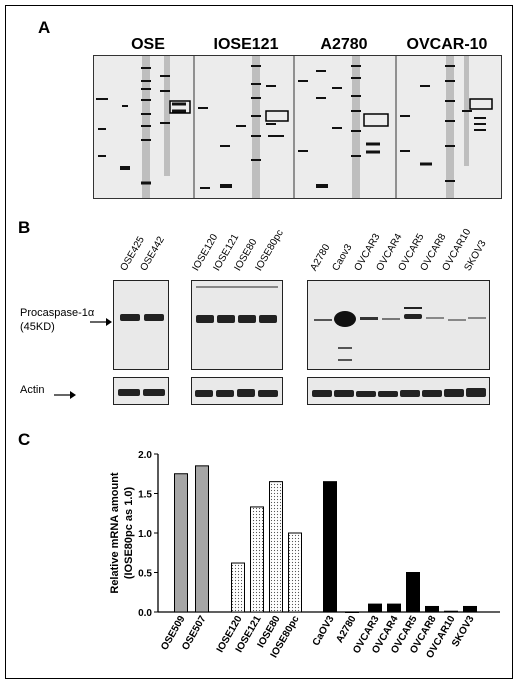  I want to click on actin-blot-cancer, so click(398, 391).